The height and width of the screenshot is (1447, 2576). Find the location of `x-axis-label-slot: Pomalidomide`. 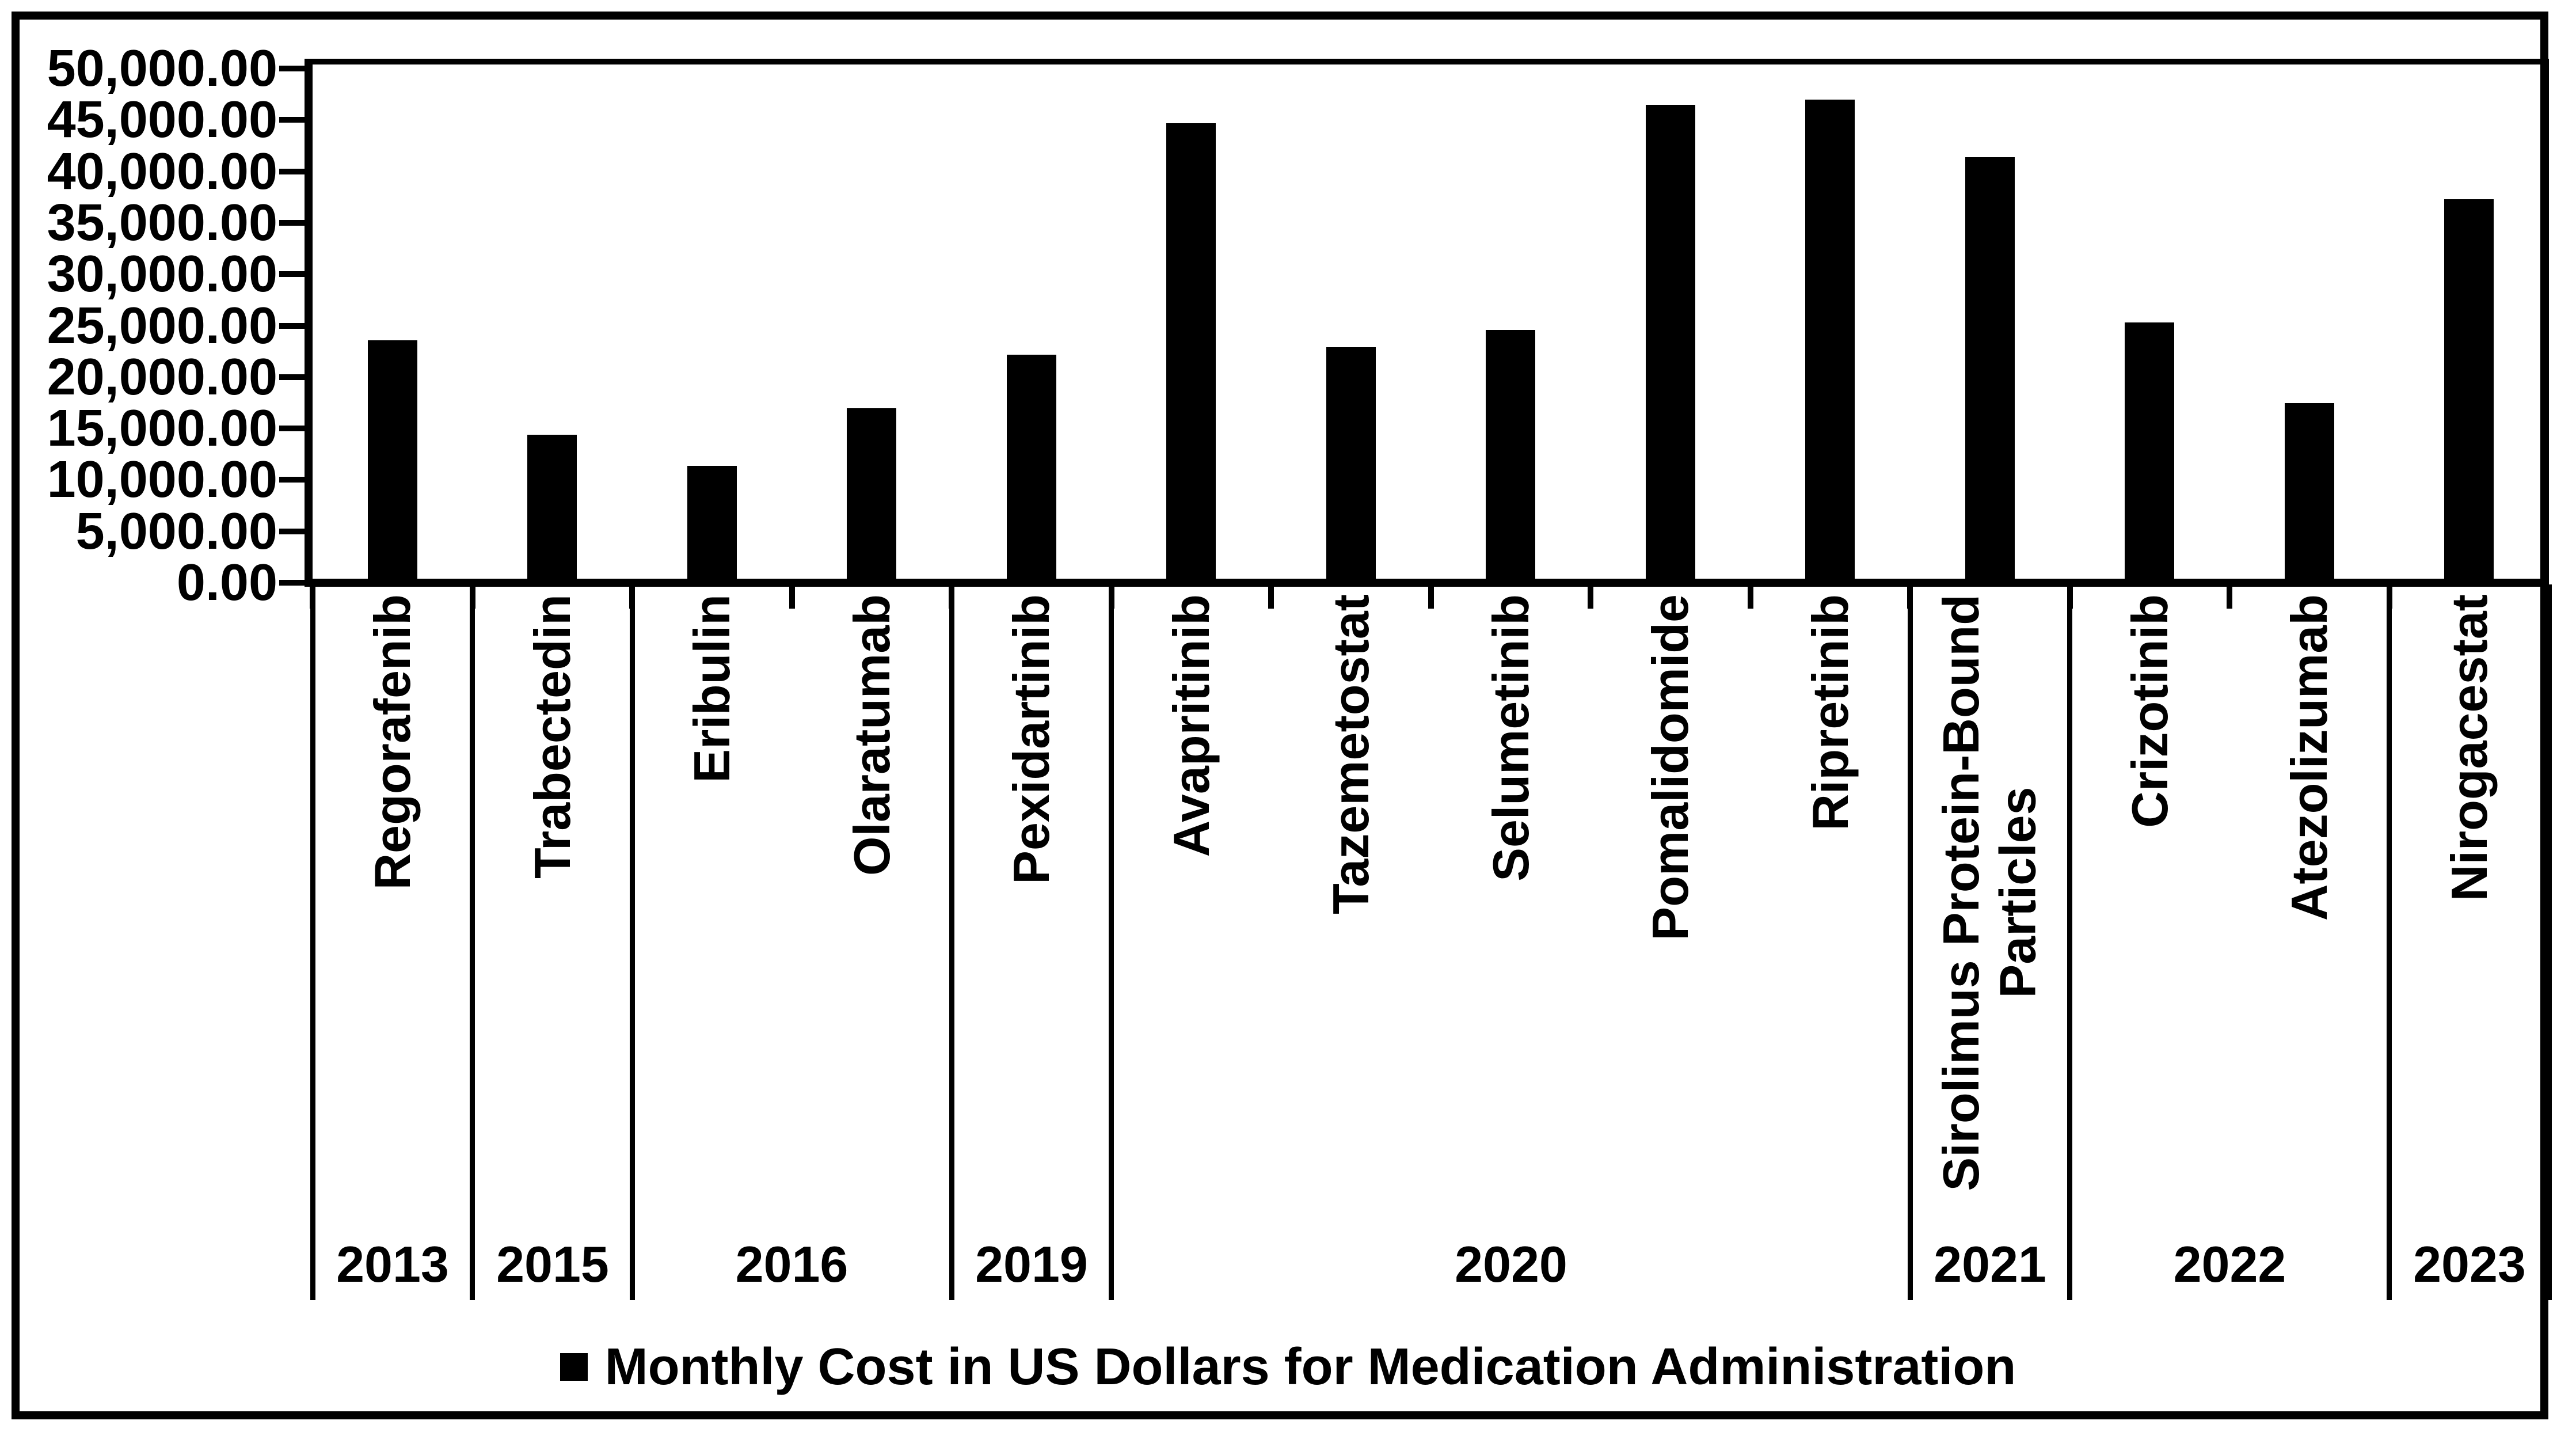

x-axis-label-slot: Pomalidomide is located at coordinates (1671, 945).